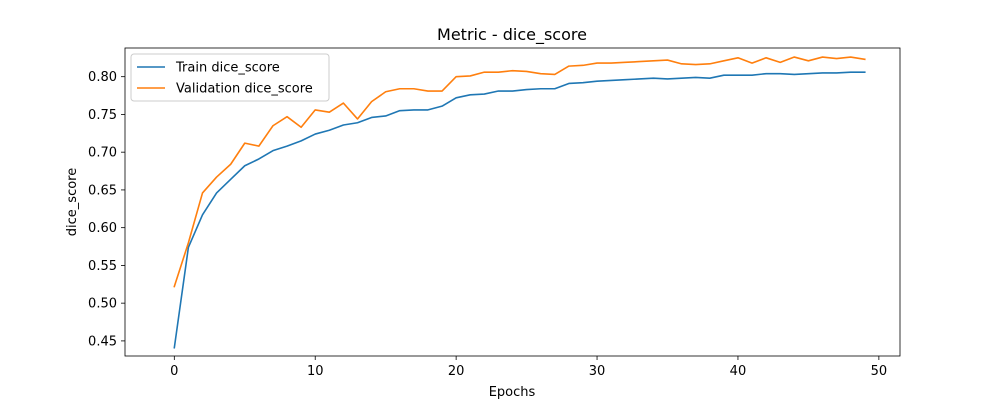  What do you see at coordinates (106, 209) in the screenshot?
I see `y-axis: 0.45 0.50 0.55 0.60 0.65 0.70 0.75 0.80` at bounding box center [106, 209].